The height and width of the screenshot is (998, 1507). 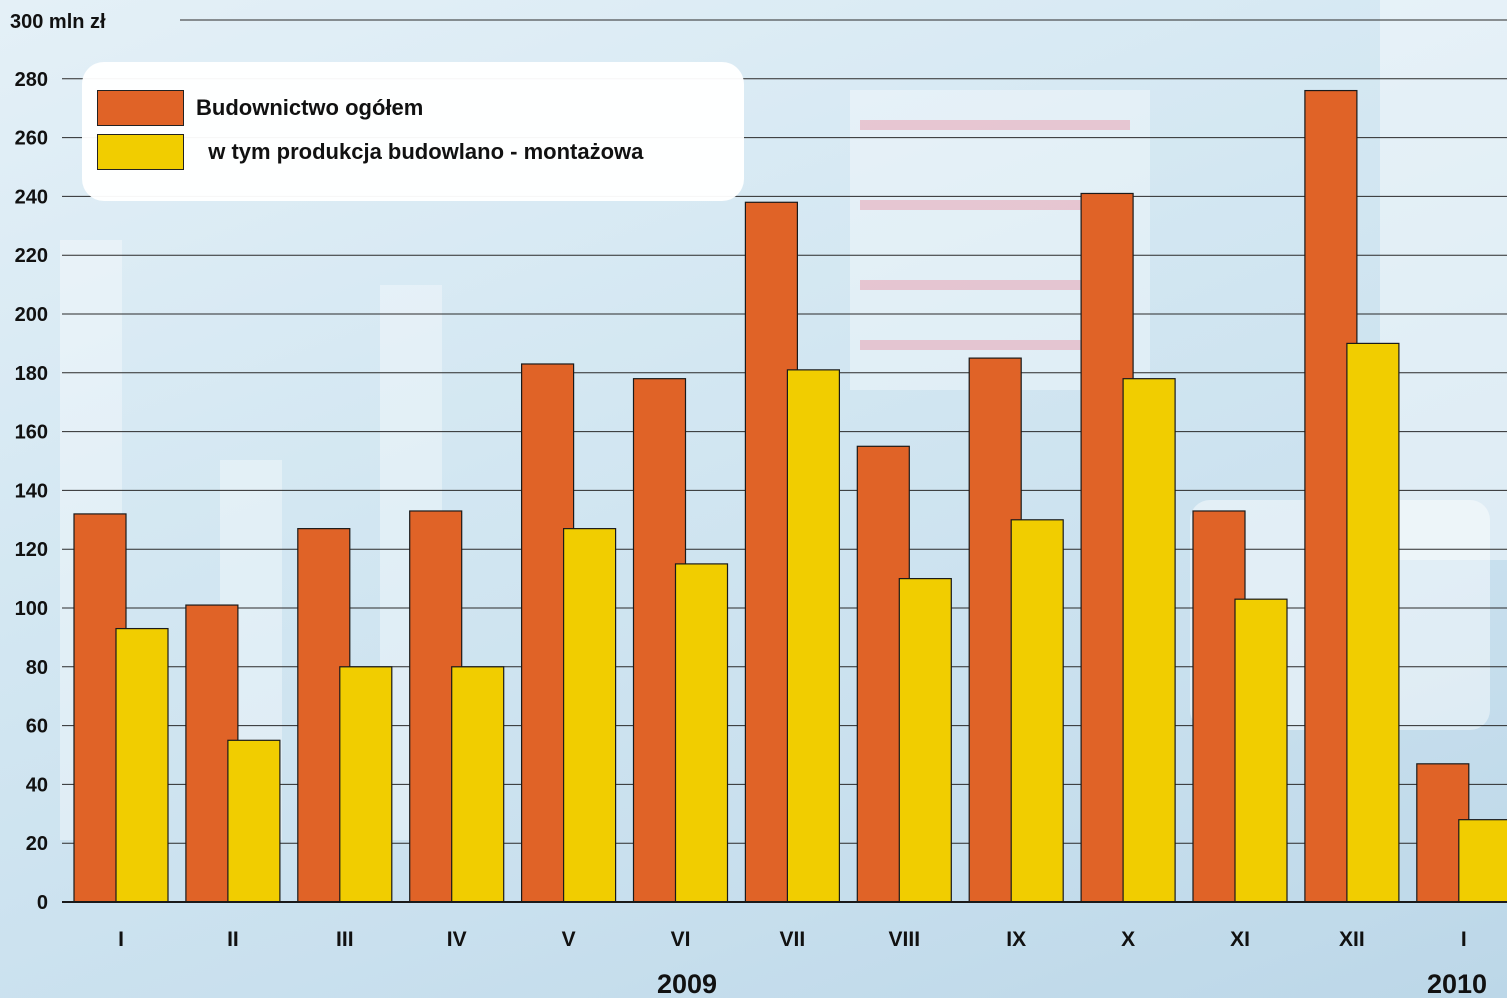 What do you see at coordinates (140, 108) in the screenshot?
I see `legend-swatch-orange` at bounding box center [140, 108].